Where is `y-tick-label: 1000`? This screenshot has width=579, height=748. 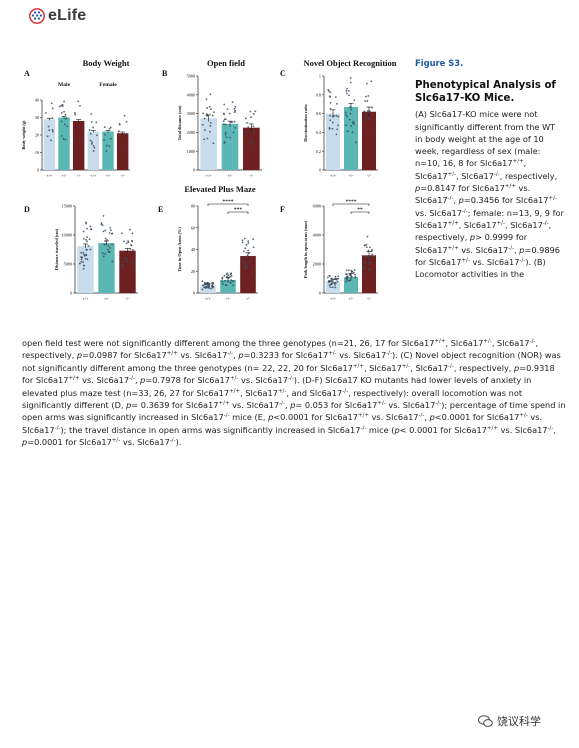
y-tick-label: 1000 is located at coordinates (191, 151).